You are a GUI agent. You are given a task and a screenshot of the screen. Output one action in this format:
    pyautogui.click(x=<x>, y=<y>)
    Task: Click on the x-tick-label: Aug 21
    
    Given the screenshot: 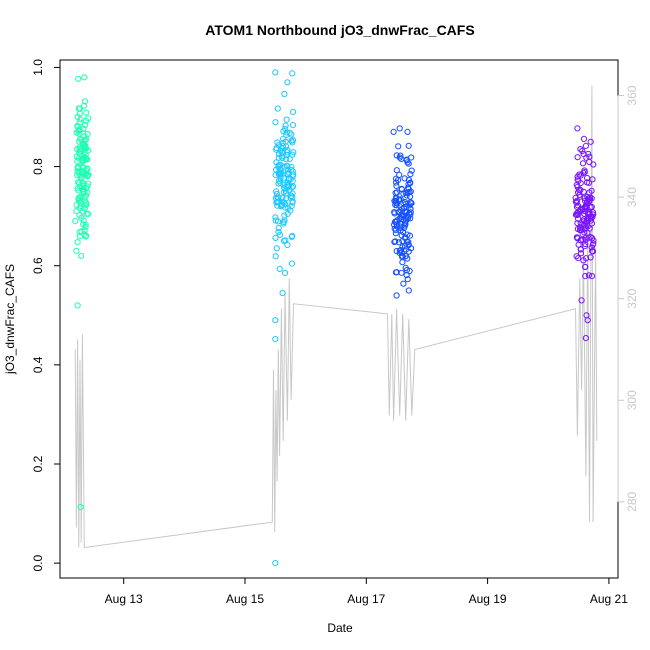 What is the action you would take?
    pyautogui.click(x=609, y=599)
    